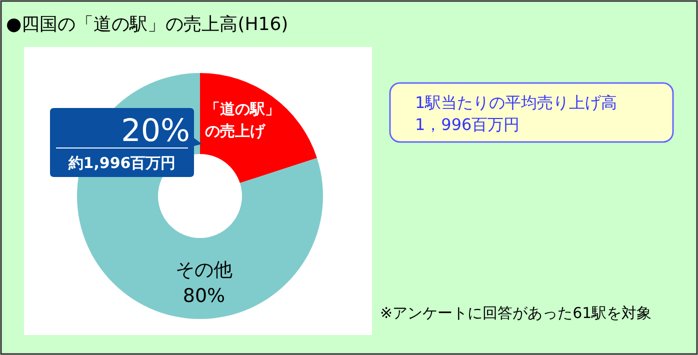 Image resolution: width=698 pixels, height=355 pixels. What do you see at coordinates (516, 313) in the screenshot?
I see `text: ※アンケートに回答があった61駅を対象` at bounding box center [516, 313].